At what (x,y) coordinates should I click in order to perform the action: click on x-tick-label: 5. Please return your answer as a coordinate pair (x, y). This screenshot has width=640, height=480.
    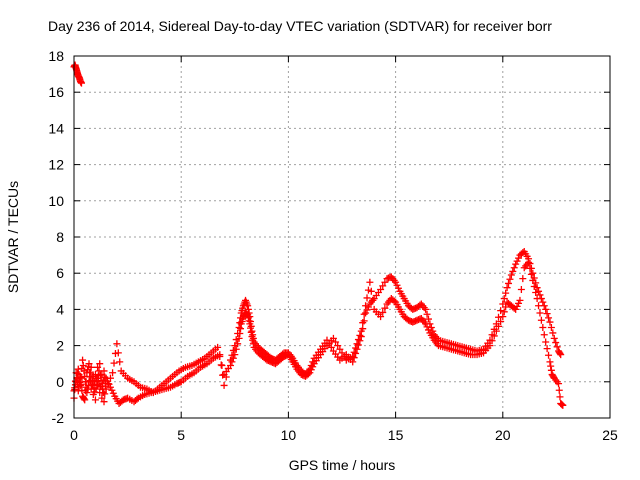
    Looking at the image, I should click on (181, 435).